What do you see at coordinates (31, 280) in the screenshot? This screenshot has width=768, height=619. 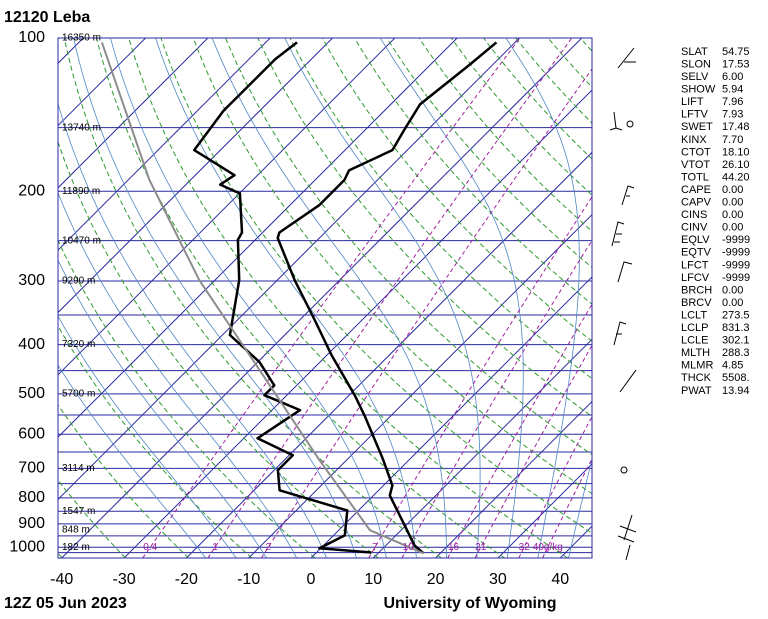 I see `y-tick-label: 300` at bounding box center [31, 280].